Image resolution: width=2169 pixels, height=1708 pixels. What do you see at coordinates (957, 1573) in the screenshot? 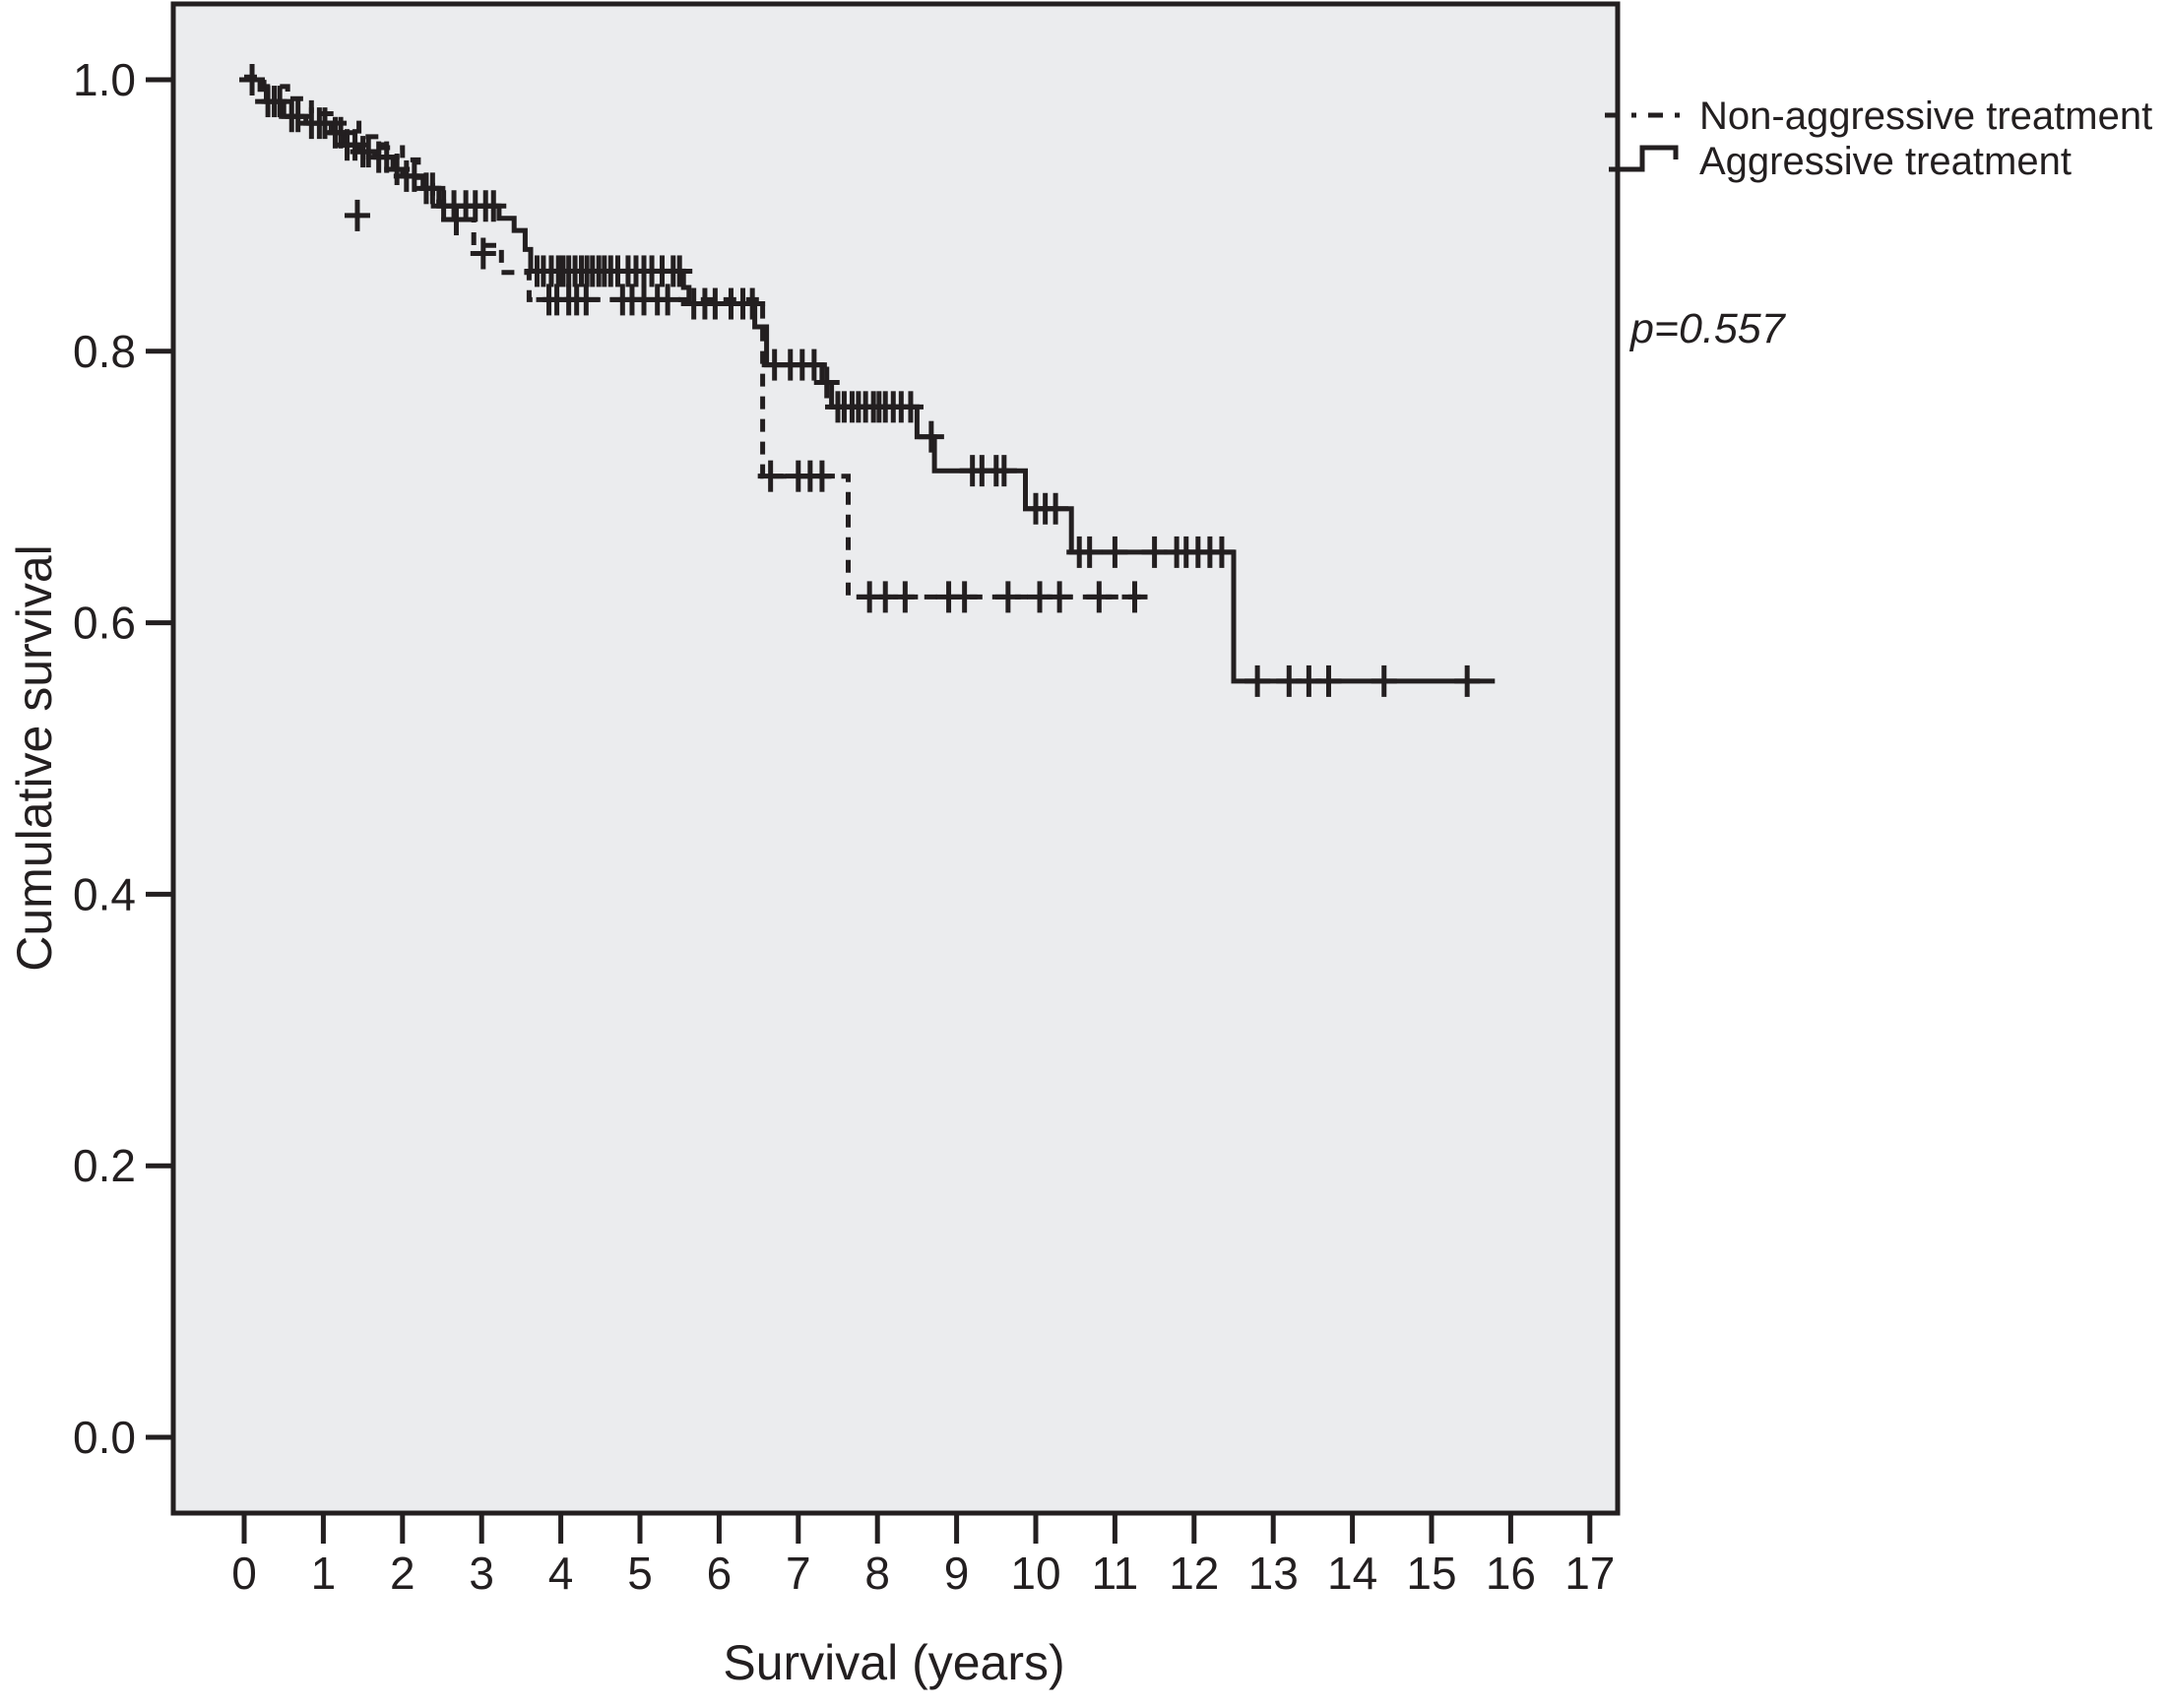
I see `x-tick-label: 9` at bounding box center [957, 1573].